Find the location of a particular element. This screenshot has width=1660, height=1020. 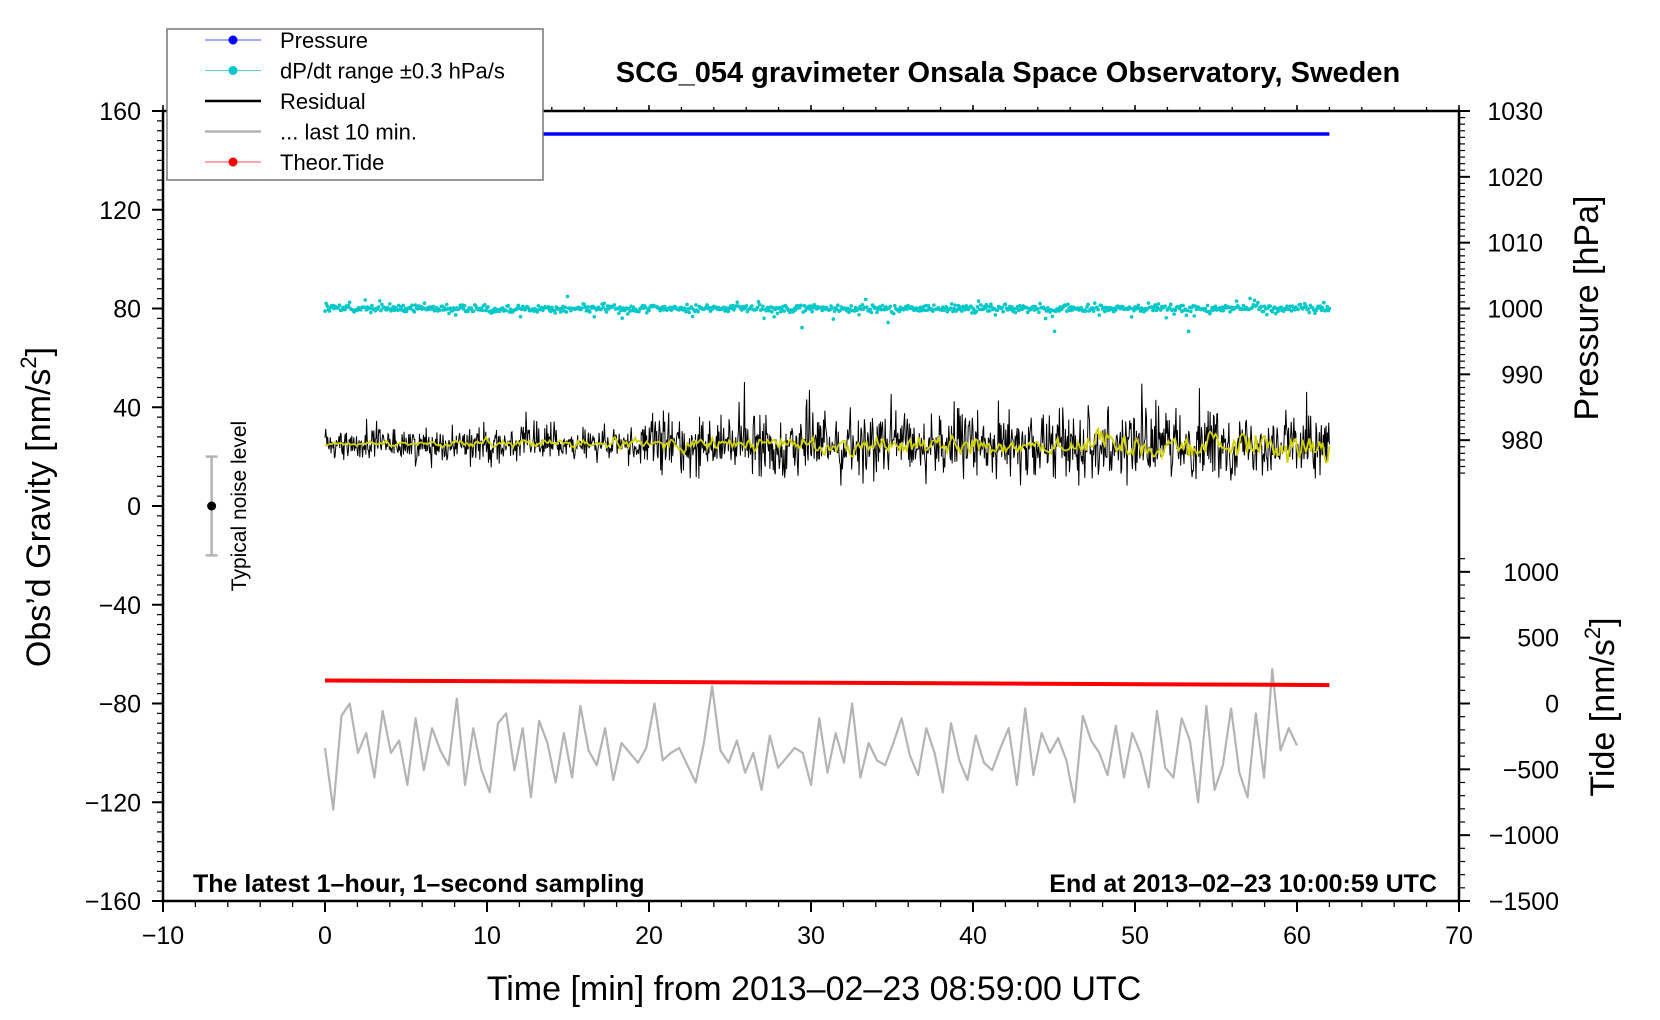

x-tick-label: 70 is located at coordinates (1459, 936).